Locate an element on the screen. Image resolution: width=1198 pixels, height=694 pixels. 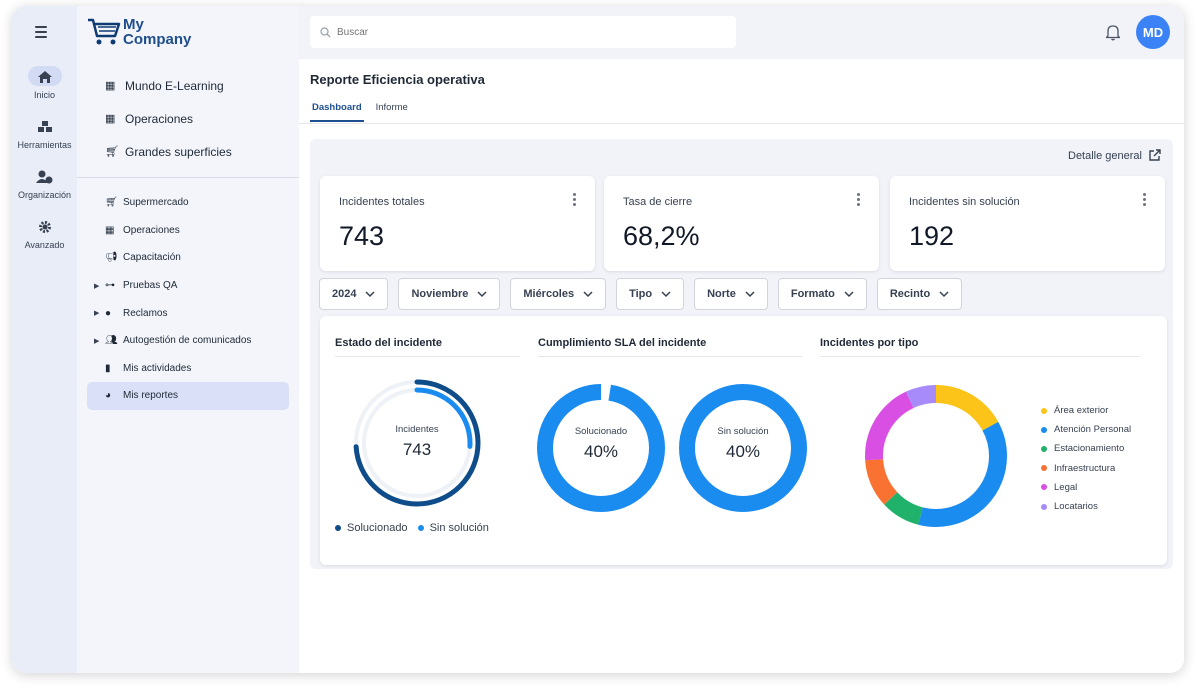
company-logo: My Company is located at coordinates (139, 32).